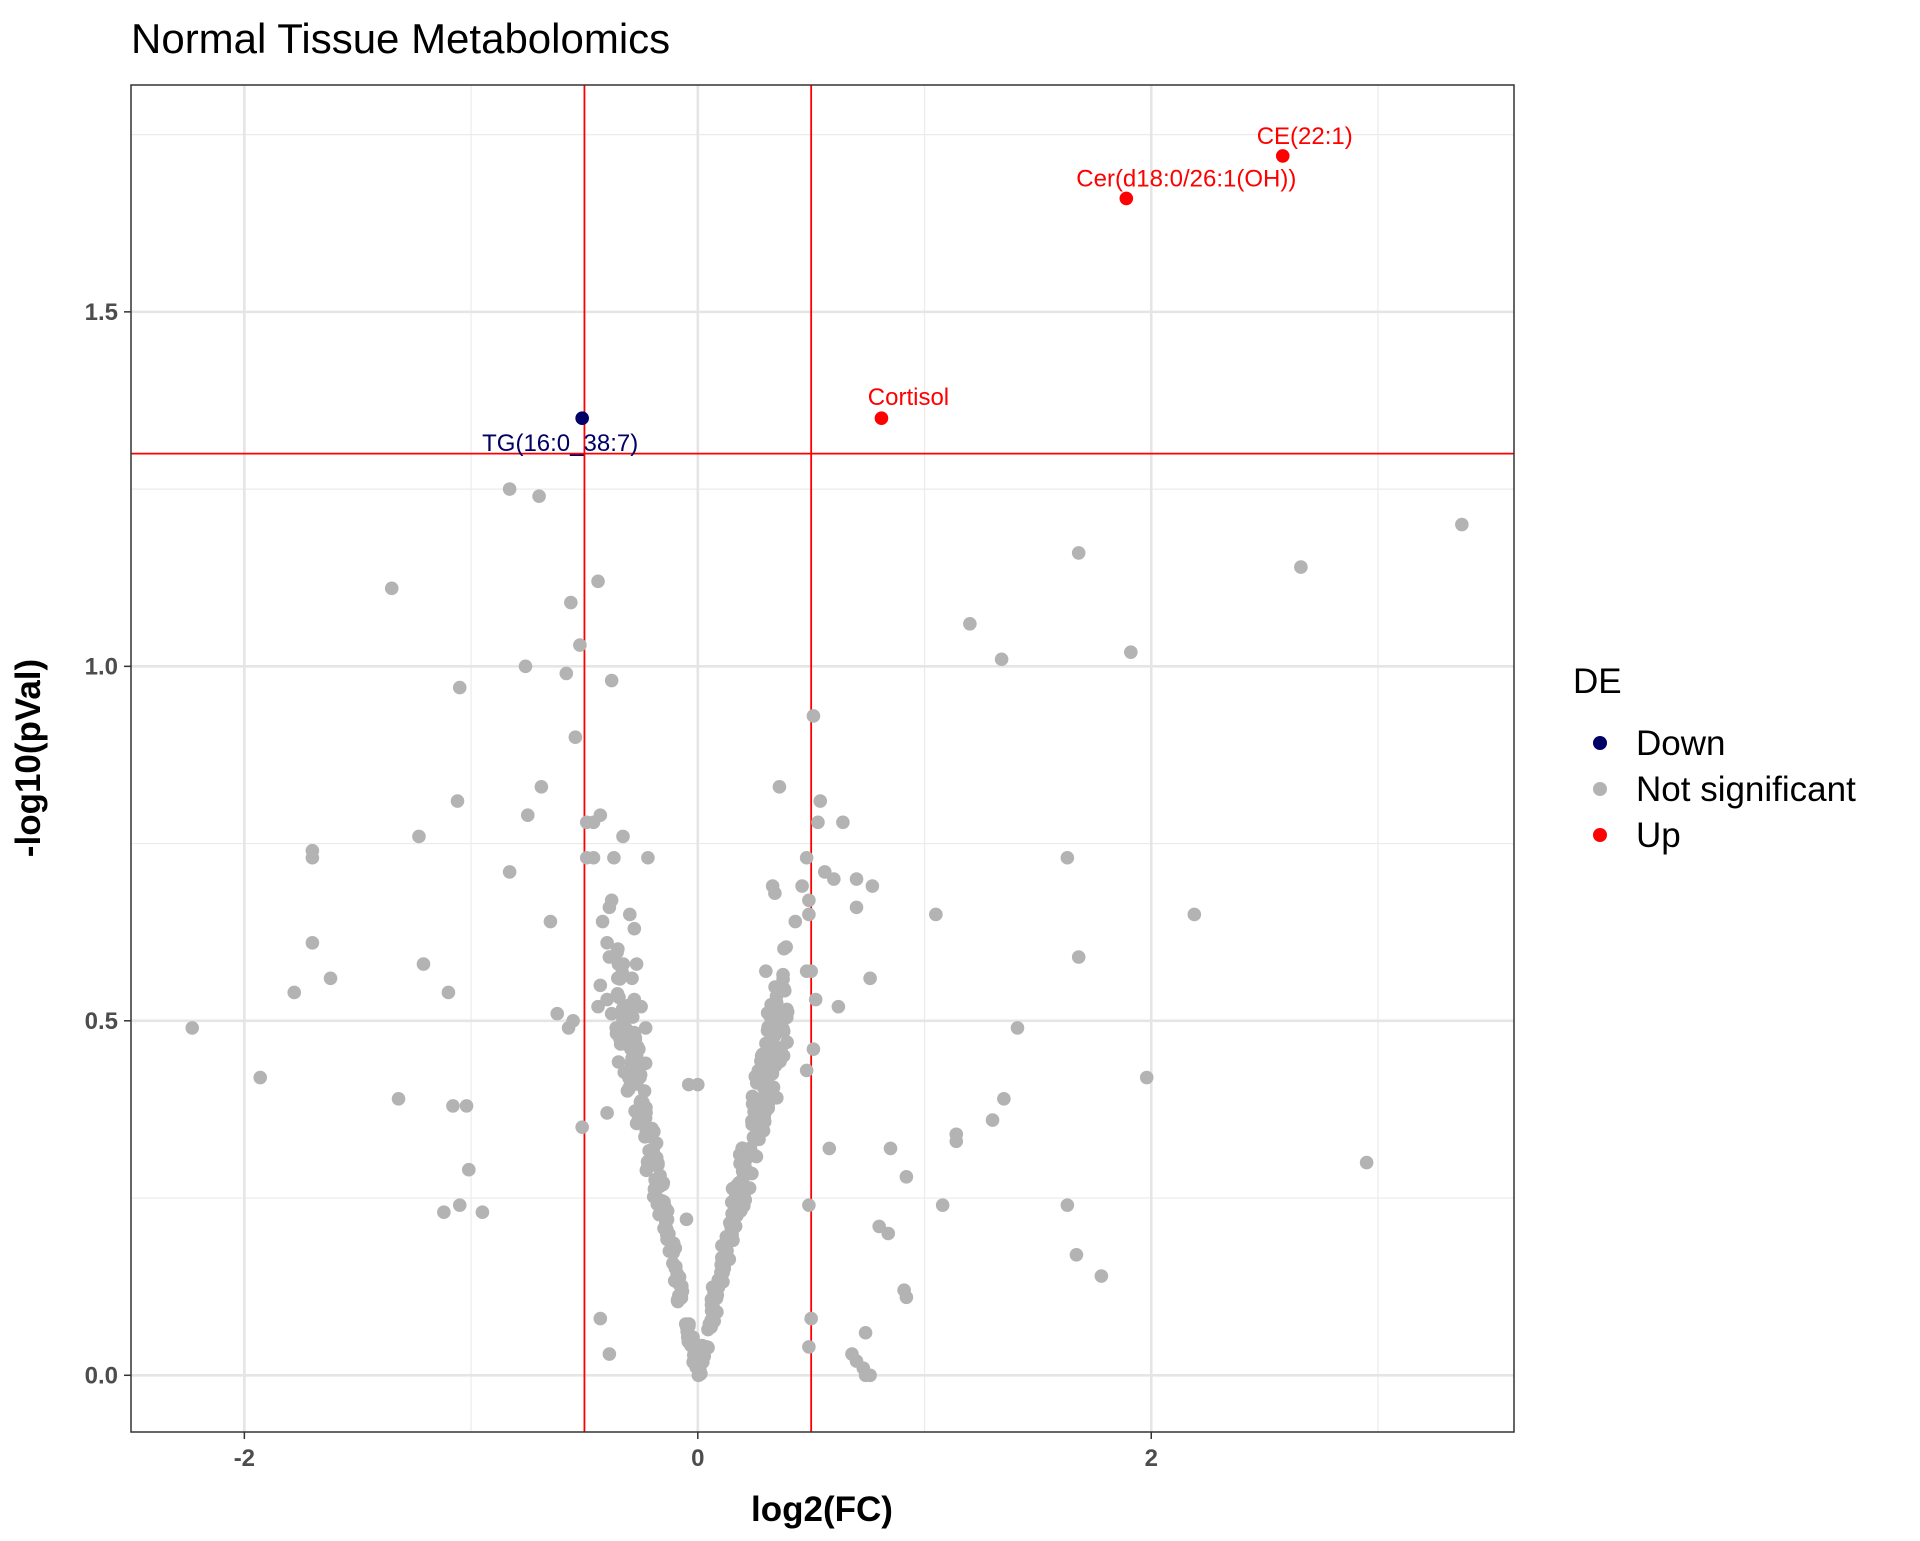 This screenshot has width=1920, height=1541. What do you see at coordinates (697, 1458) in the screenshot?
I see `x-tick-label: 0` at bounding box center [697, 1458].